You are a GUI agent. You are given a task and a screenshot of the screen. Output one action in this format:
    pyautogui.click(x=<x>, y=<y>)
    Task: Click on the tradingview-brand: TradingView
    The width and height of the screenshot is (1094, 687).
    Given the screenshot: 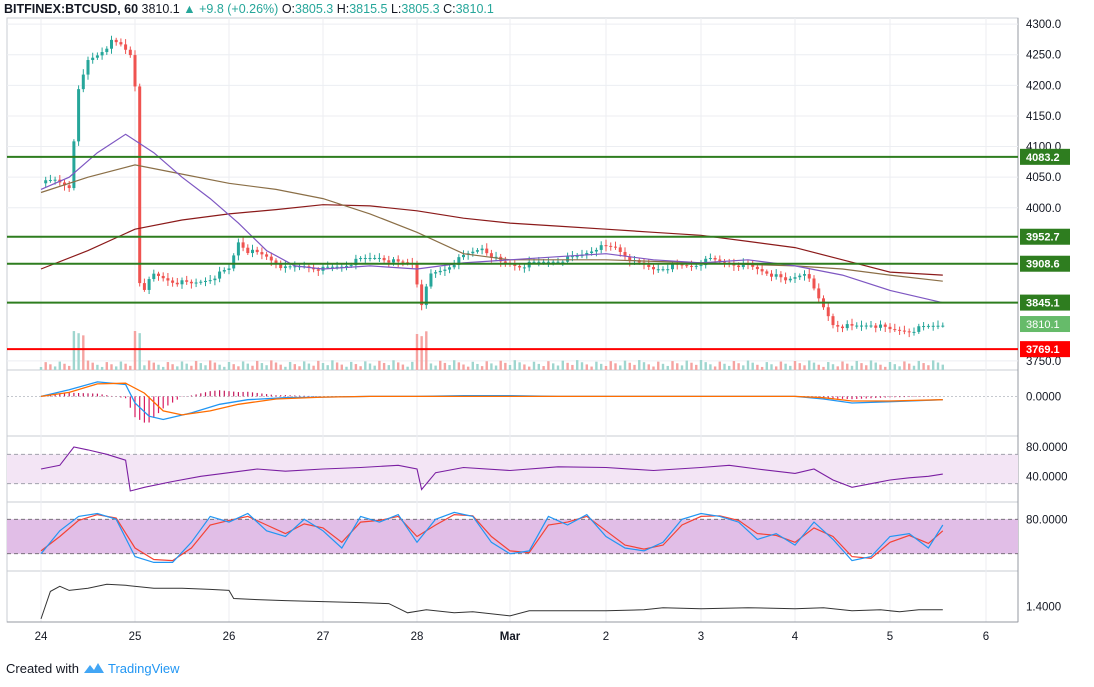 What is the action you would take?
    pyautogui.click(x=144, y=668)
    